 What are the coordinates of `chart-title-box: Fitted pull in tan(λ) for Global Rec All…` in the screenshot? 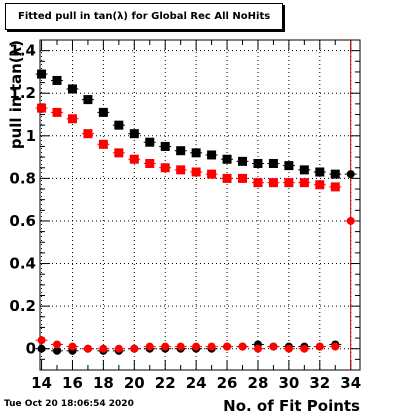 It's located at (144, 16).